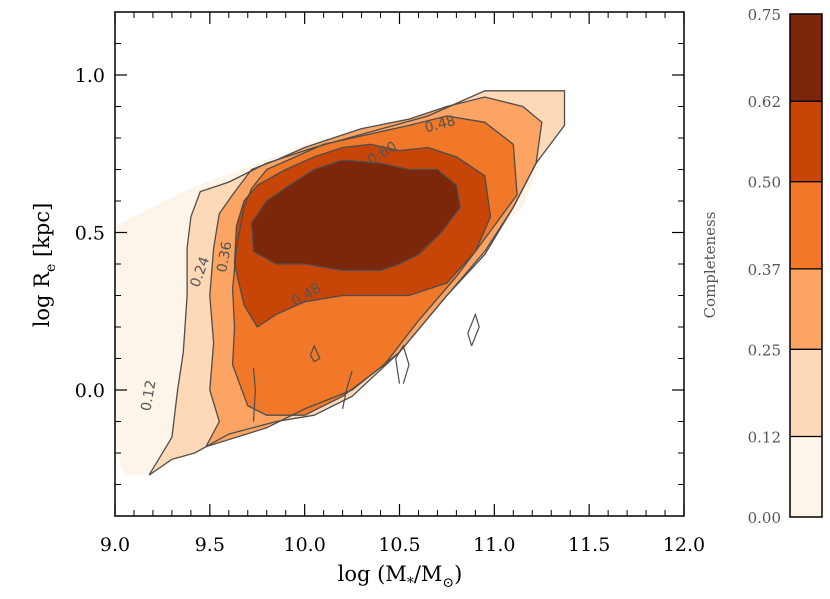 This screenshot has height=599, width=830. I want to click on contour-label: 0.36, so click(224, 257).